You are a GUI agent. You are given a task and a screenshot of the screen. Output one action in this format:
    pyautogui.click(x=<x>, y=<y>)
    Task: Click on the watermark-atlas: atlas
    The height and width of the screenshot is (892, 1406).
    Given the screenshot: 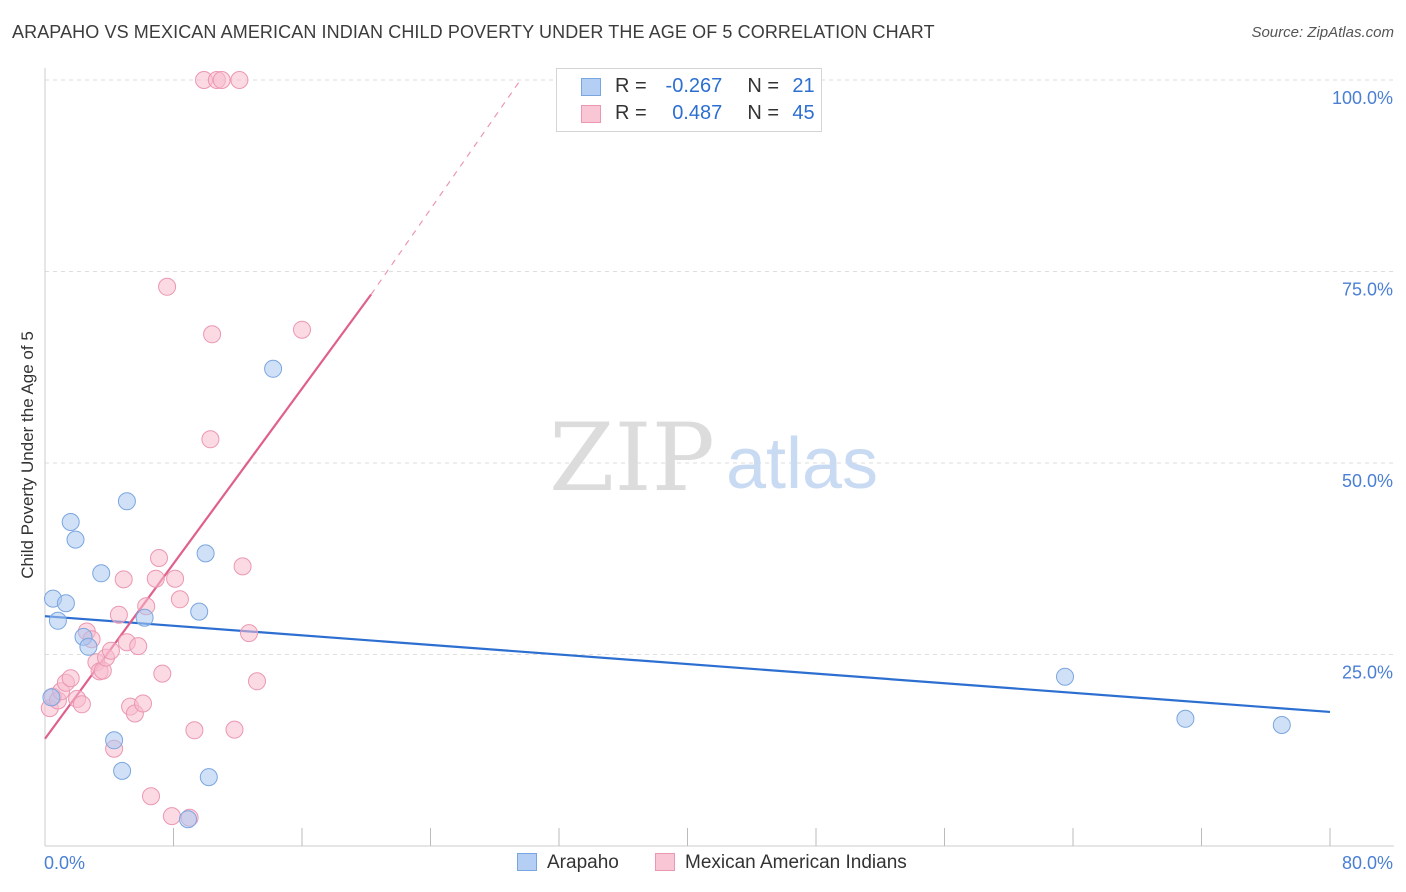 What is the action you would take?
    pyautogui.click(x=802, y=464)
    